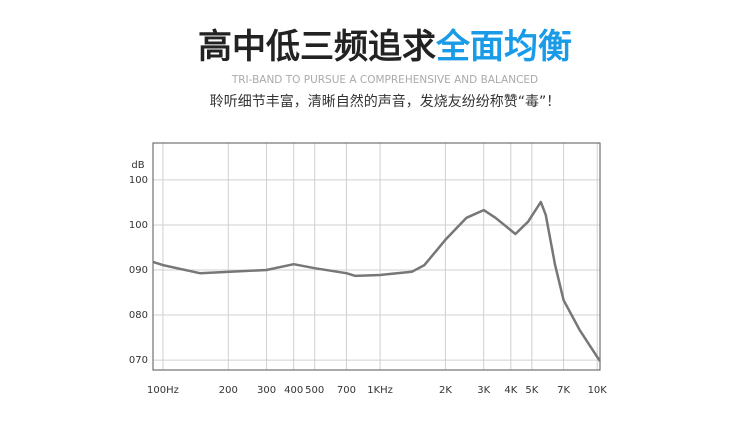  What do you see at coordinates (266, 390) in the screenshot?
I see `x-tick-label: 300` at bounding box center [266, 390].